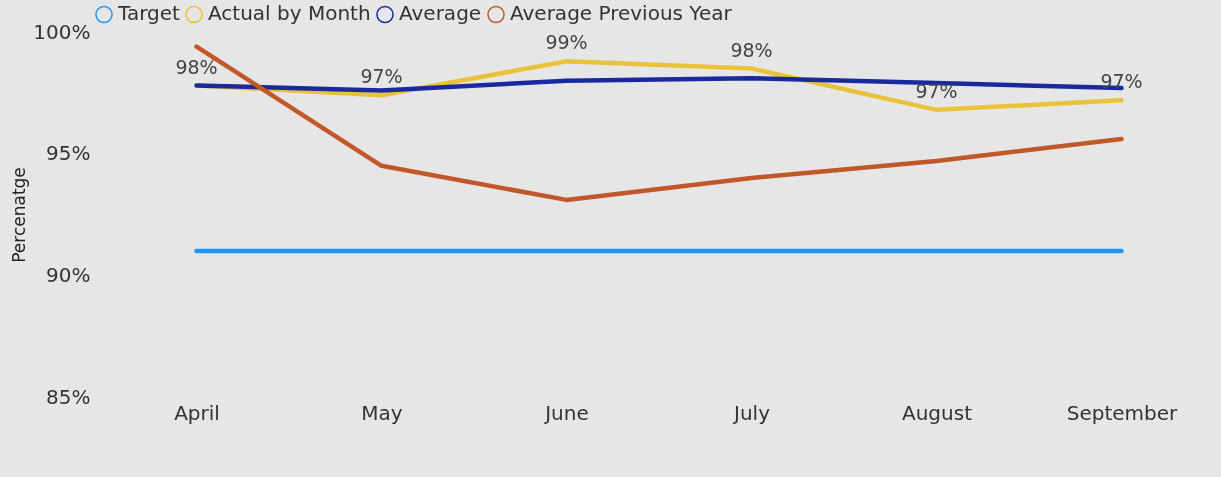 The width and height of the screenshot is (1221, 477). I want to click on legend-label: Actual by Month, so click(289, 13).